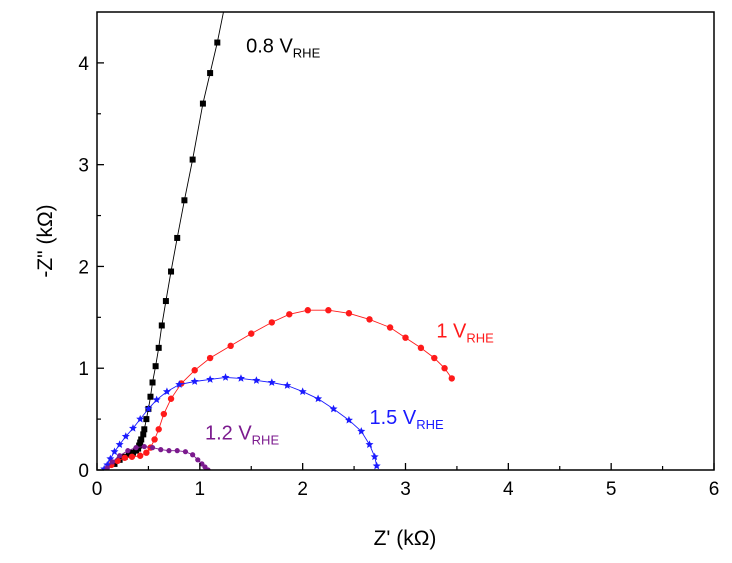 The height and width of the screenshot is (563, 732). Describe the element at coordinates (97, 489) in the screenshot. I see `x-tick-label: 0` at that location.